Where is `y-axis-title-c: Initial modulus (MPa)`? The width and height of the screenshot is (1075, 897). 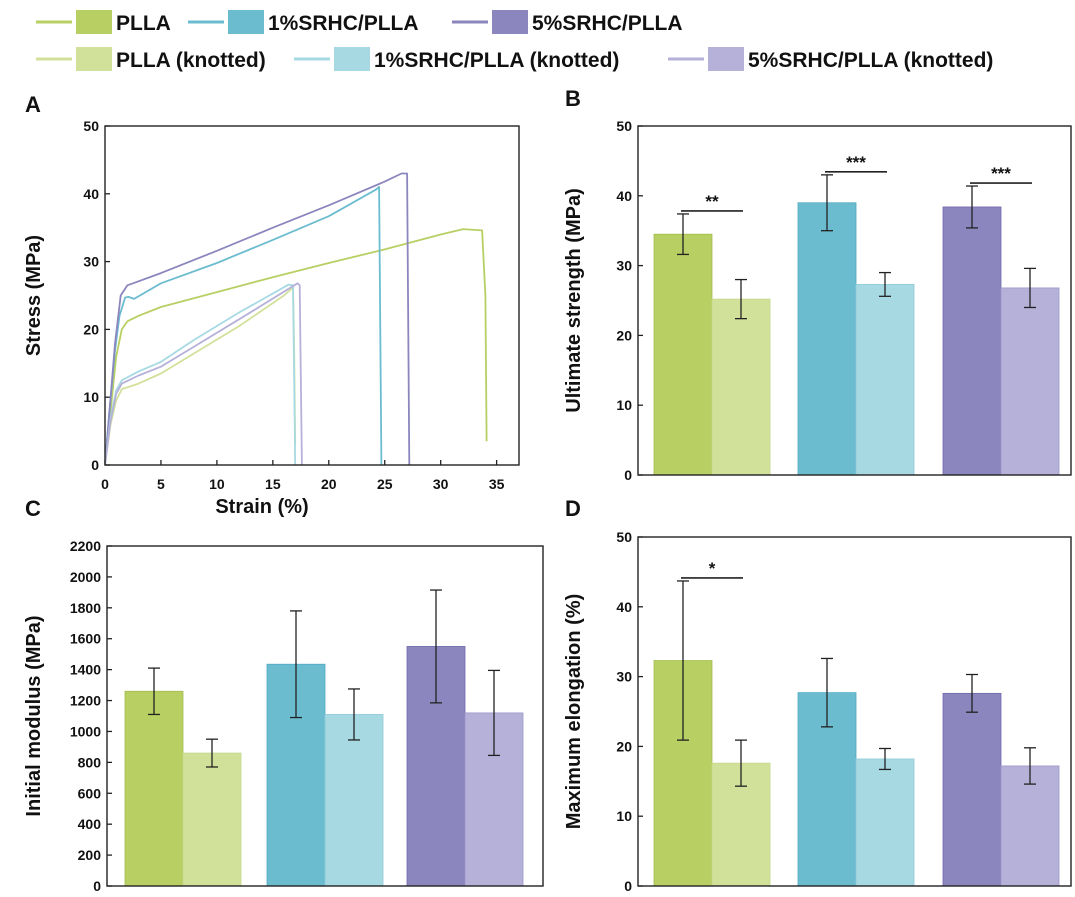
y-axis-title-c: Initial modulus (MPa) is located at coordinates (34, 715).